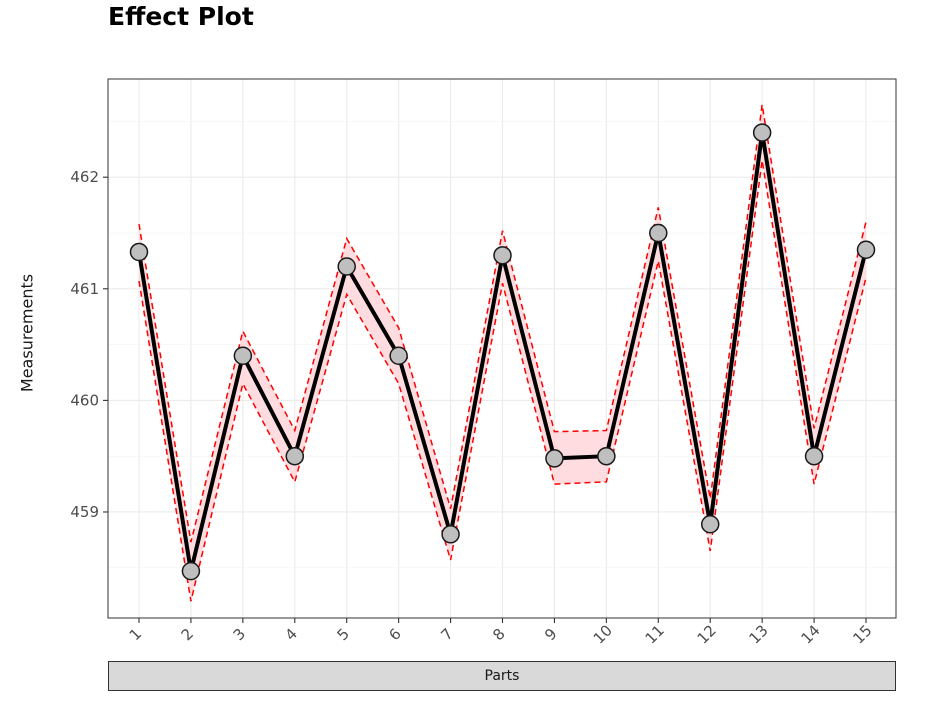  What do you see at coordinates (84, 289) in the screenshot?
I see `y-tick-label: 461` at bounding box center [84, 289].